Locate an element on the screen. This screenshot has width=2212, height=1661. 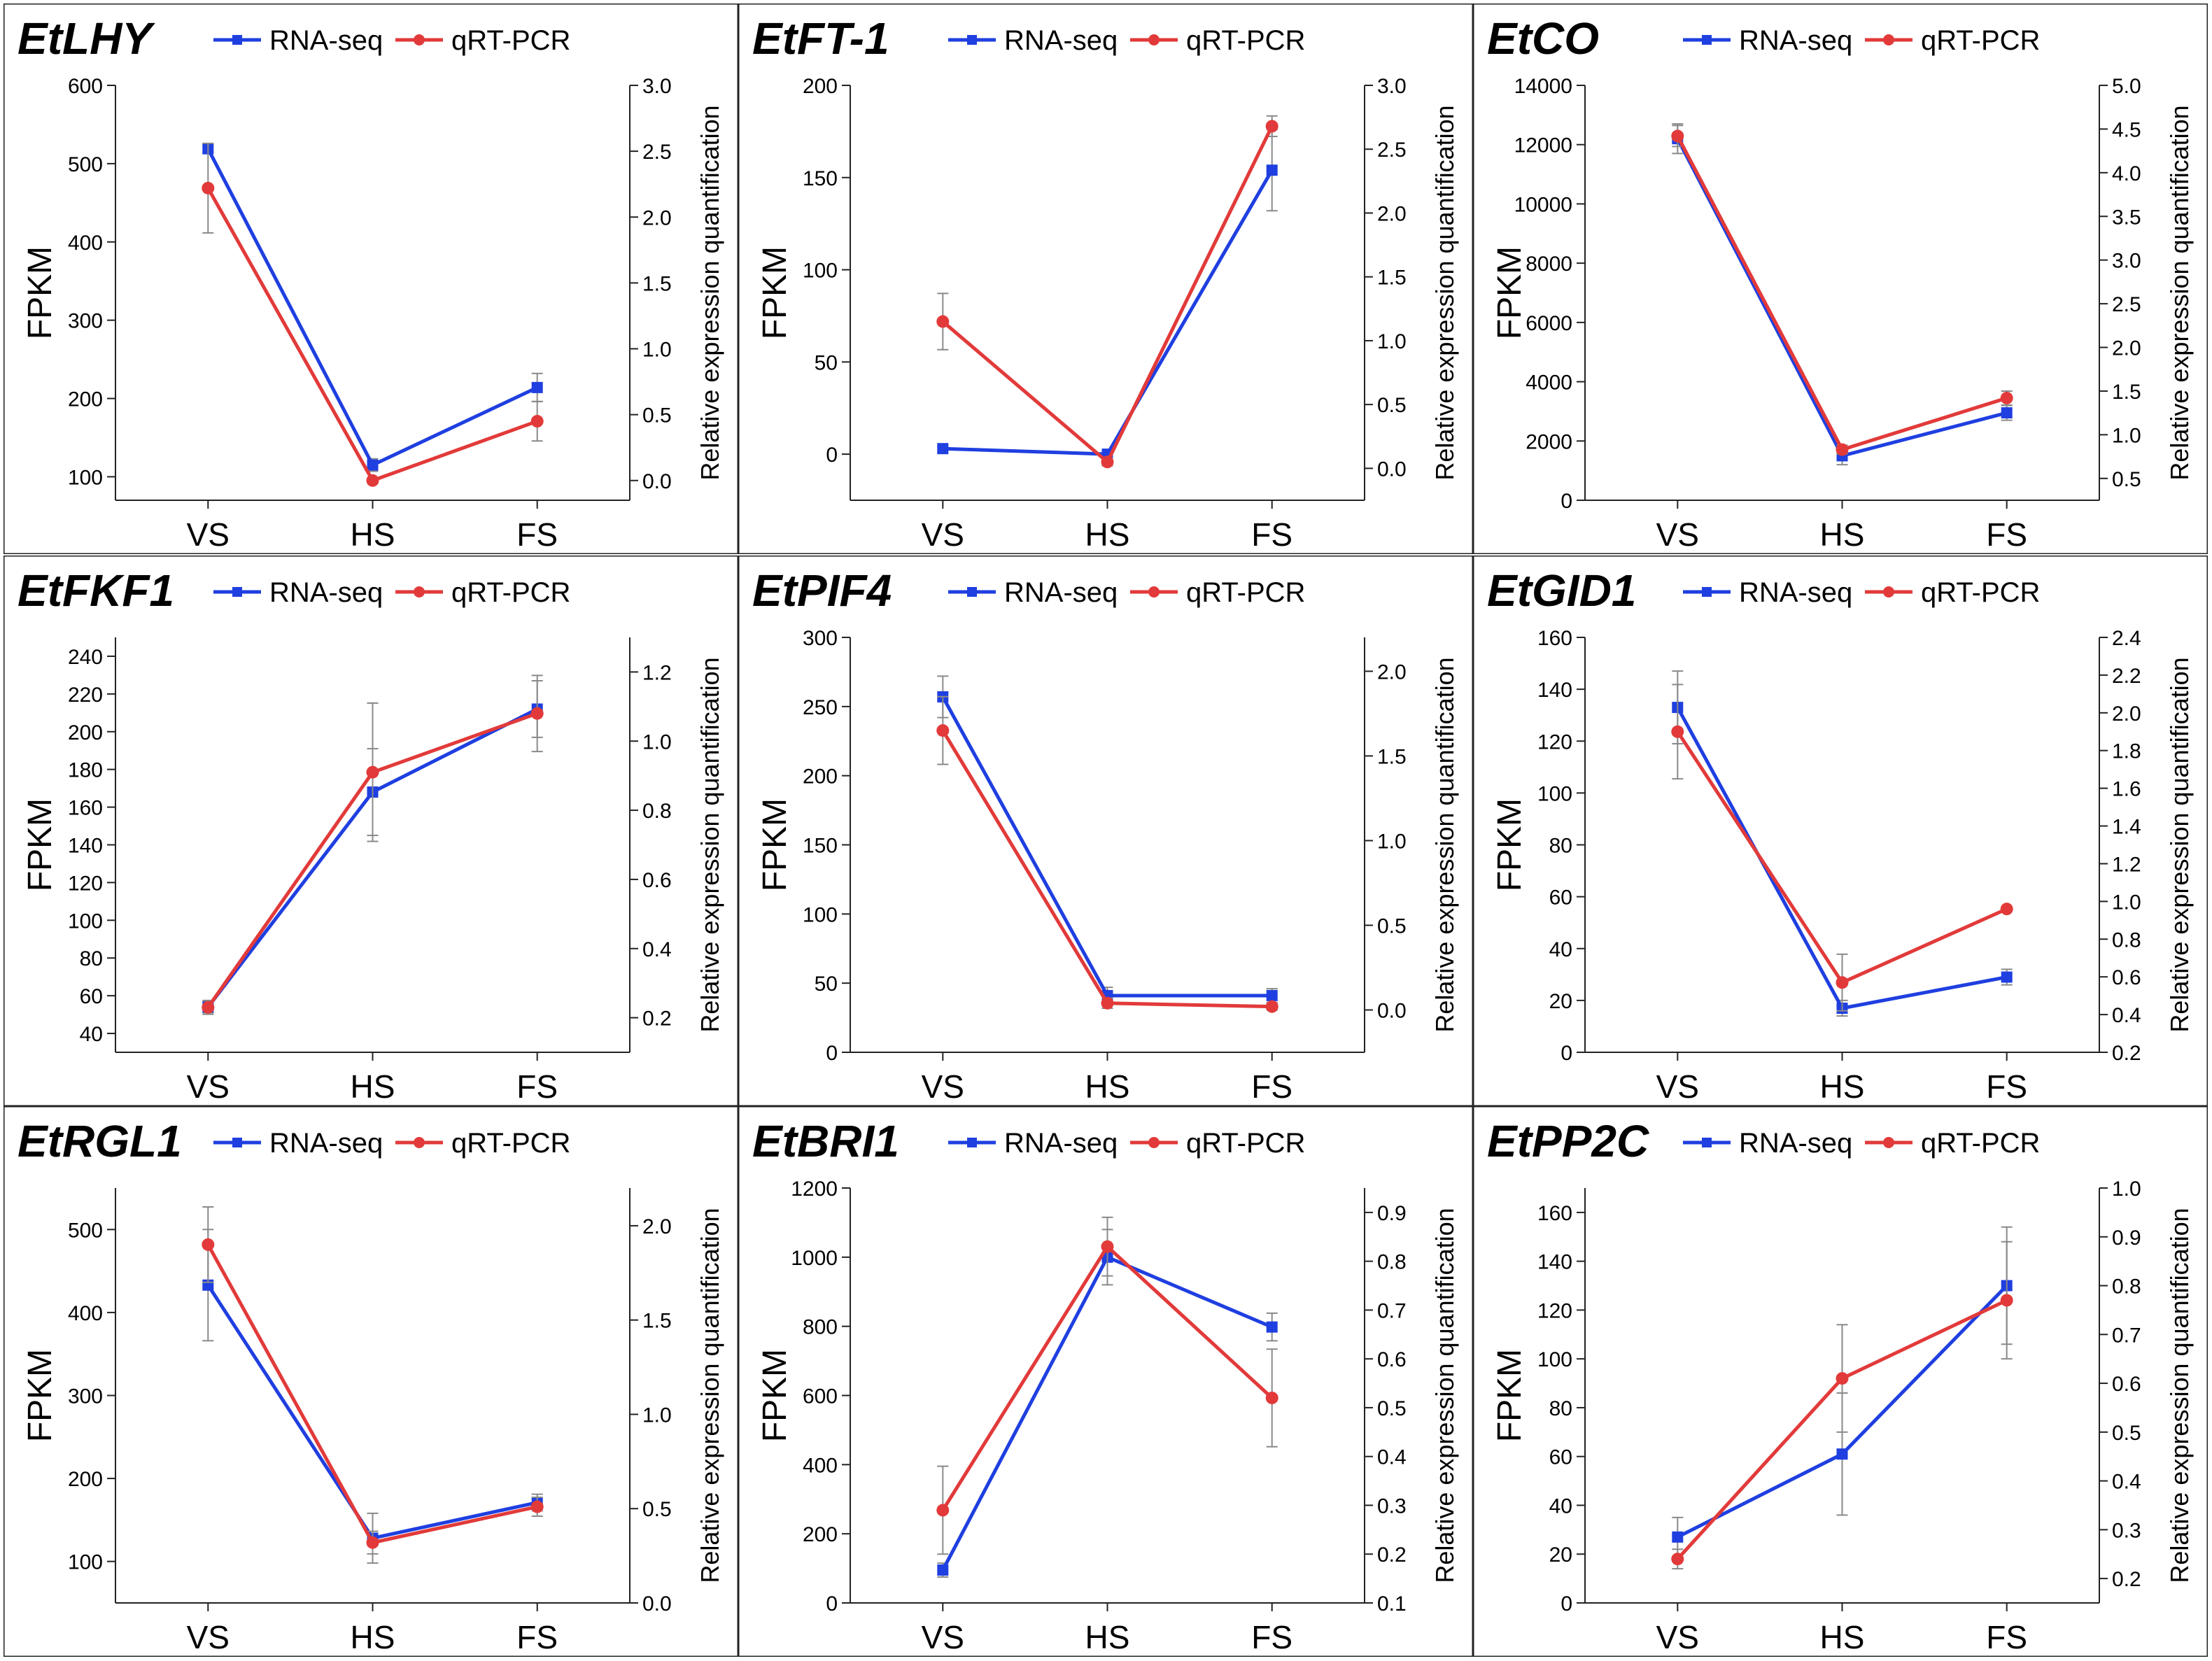
right-tick-label: 1.4 is located at coordinates (2126, 827).